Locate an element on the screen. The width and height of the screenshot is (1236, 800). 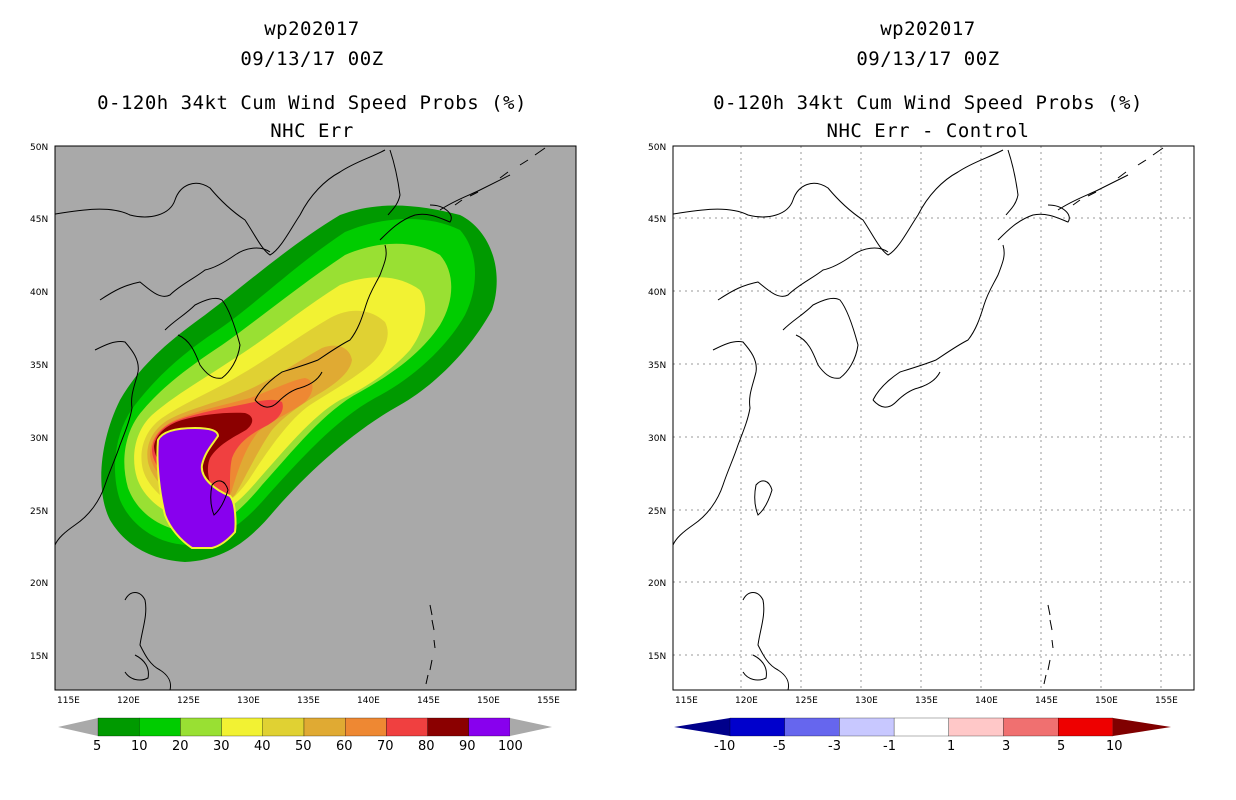
colorbar-label: 70 is located at coordinates (385, 746).